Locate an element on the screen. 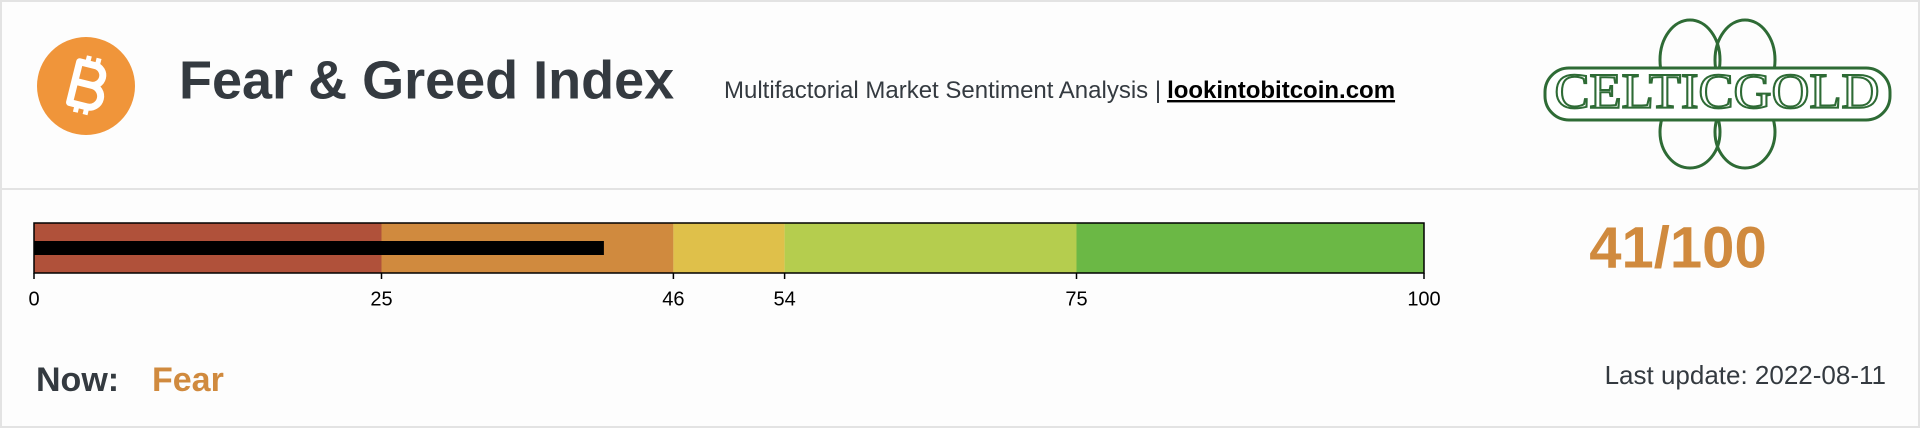 This screenshot has width=1920, height=428. x-tick-label: 75 is located at coordinates (1076, 299).